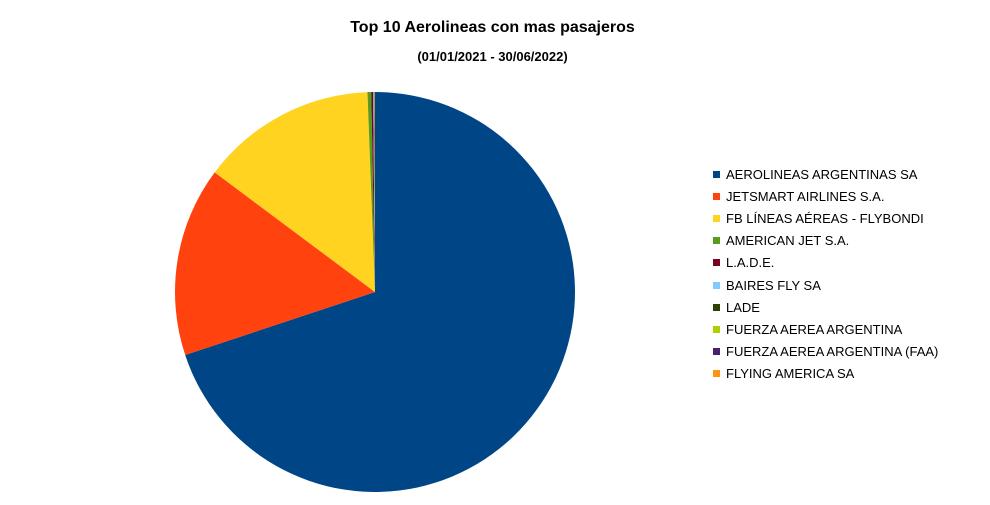  I want to click on legend-item: FUERZA AEREA ARGENTINA (FAA), so click(825, 352).